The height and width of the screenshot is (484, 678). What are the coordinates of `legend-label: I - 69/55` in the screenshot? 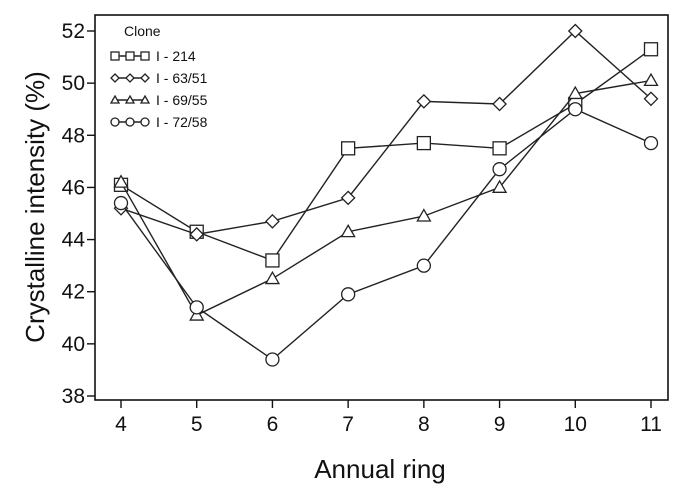 It's located at (182, 100).